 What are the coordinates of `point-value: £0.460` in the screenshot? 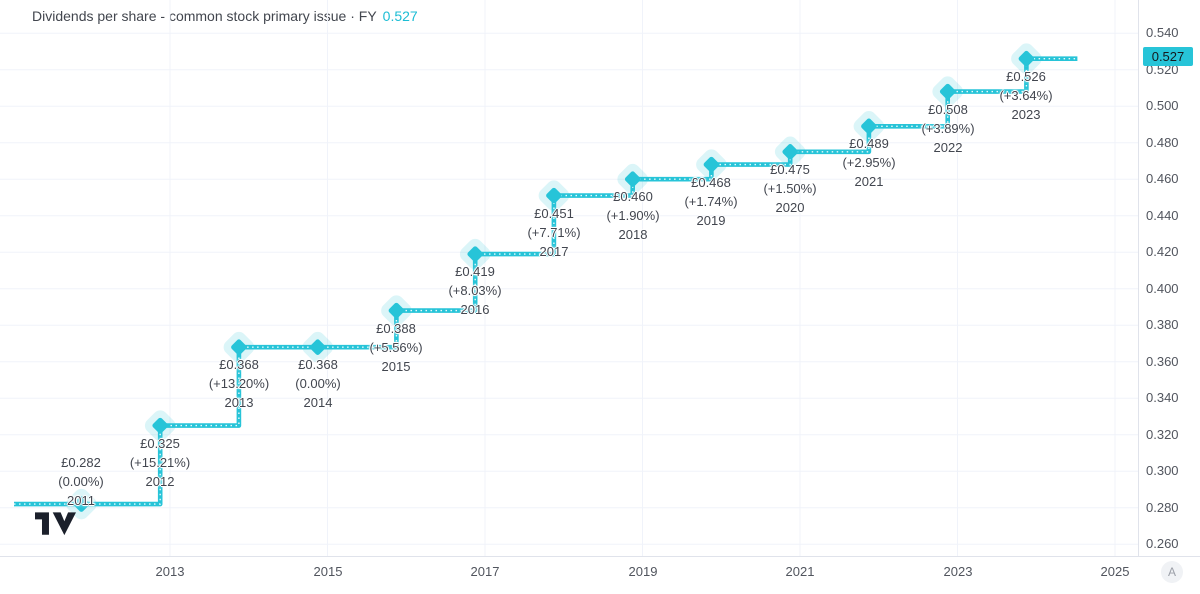 It's located at (633, 196).